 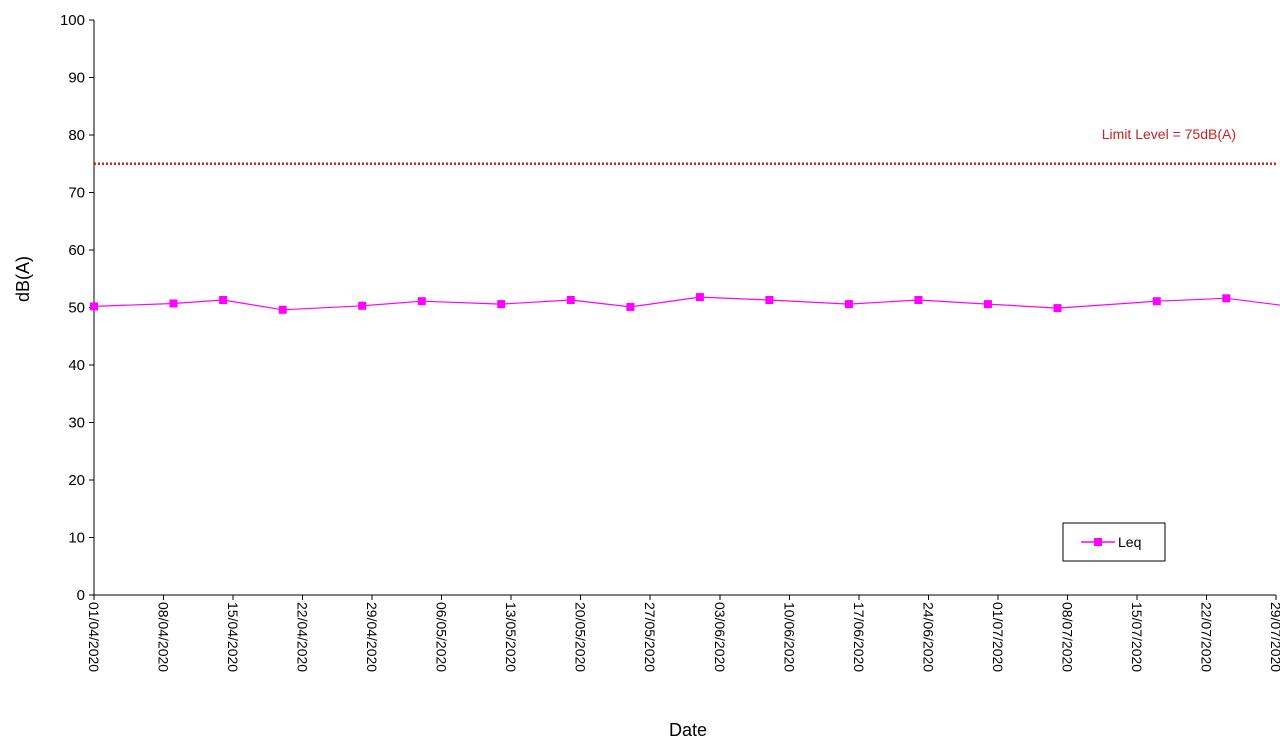 I want to click on x-tick-label: 01/04/2020, so click(x=94, y=637).